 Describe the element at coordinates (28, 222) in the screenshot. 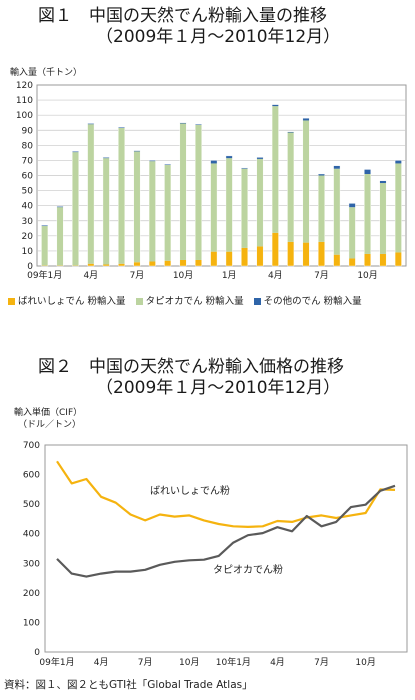

I see `chart1-y-tick-label: 30` at that location.